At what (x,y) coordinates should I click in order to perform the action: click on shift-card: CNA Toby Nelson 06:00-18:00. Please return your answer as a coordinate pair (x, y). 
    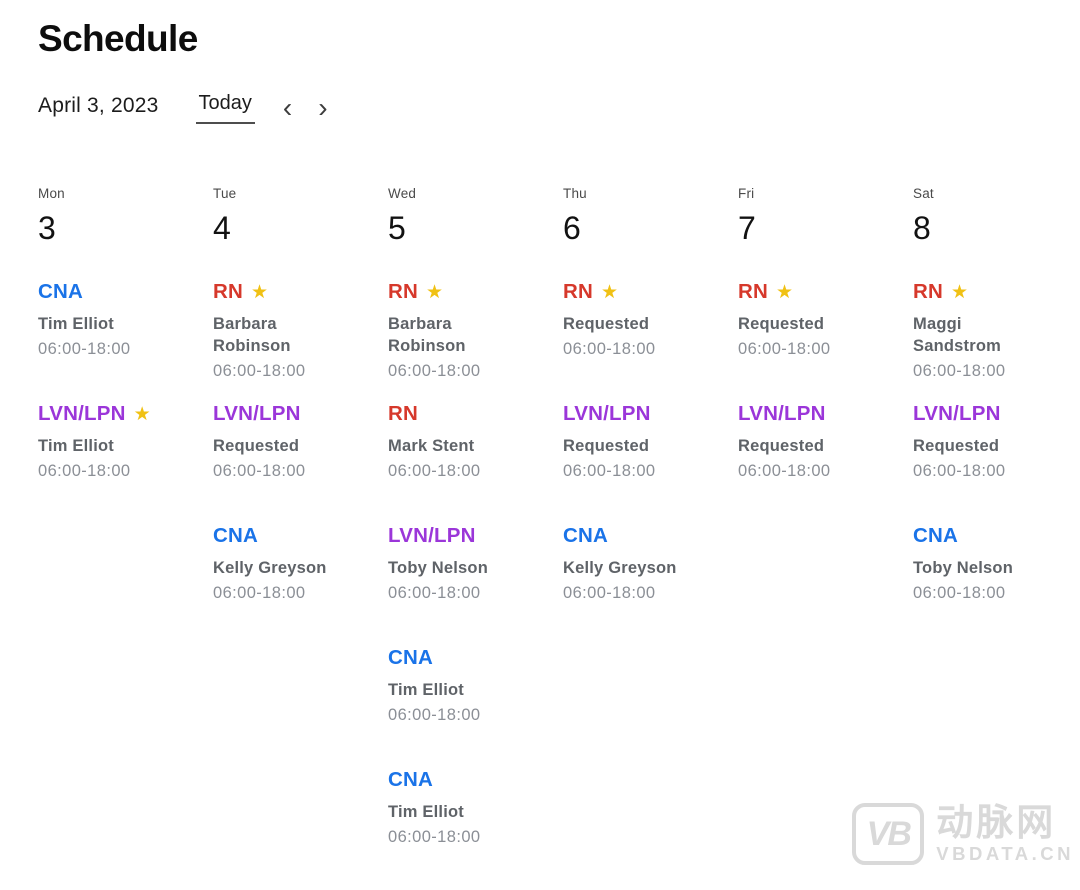
    Looking at the image, I should click on (996, 563).